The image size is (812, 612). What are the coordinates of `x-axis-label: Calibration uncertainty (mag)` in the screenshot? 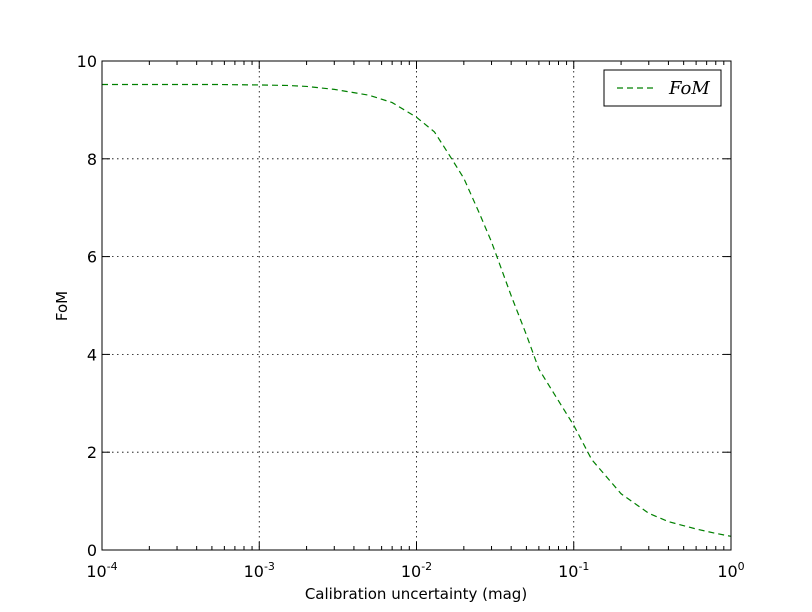 It's located at (416, 594).